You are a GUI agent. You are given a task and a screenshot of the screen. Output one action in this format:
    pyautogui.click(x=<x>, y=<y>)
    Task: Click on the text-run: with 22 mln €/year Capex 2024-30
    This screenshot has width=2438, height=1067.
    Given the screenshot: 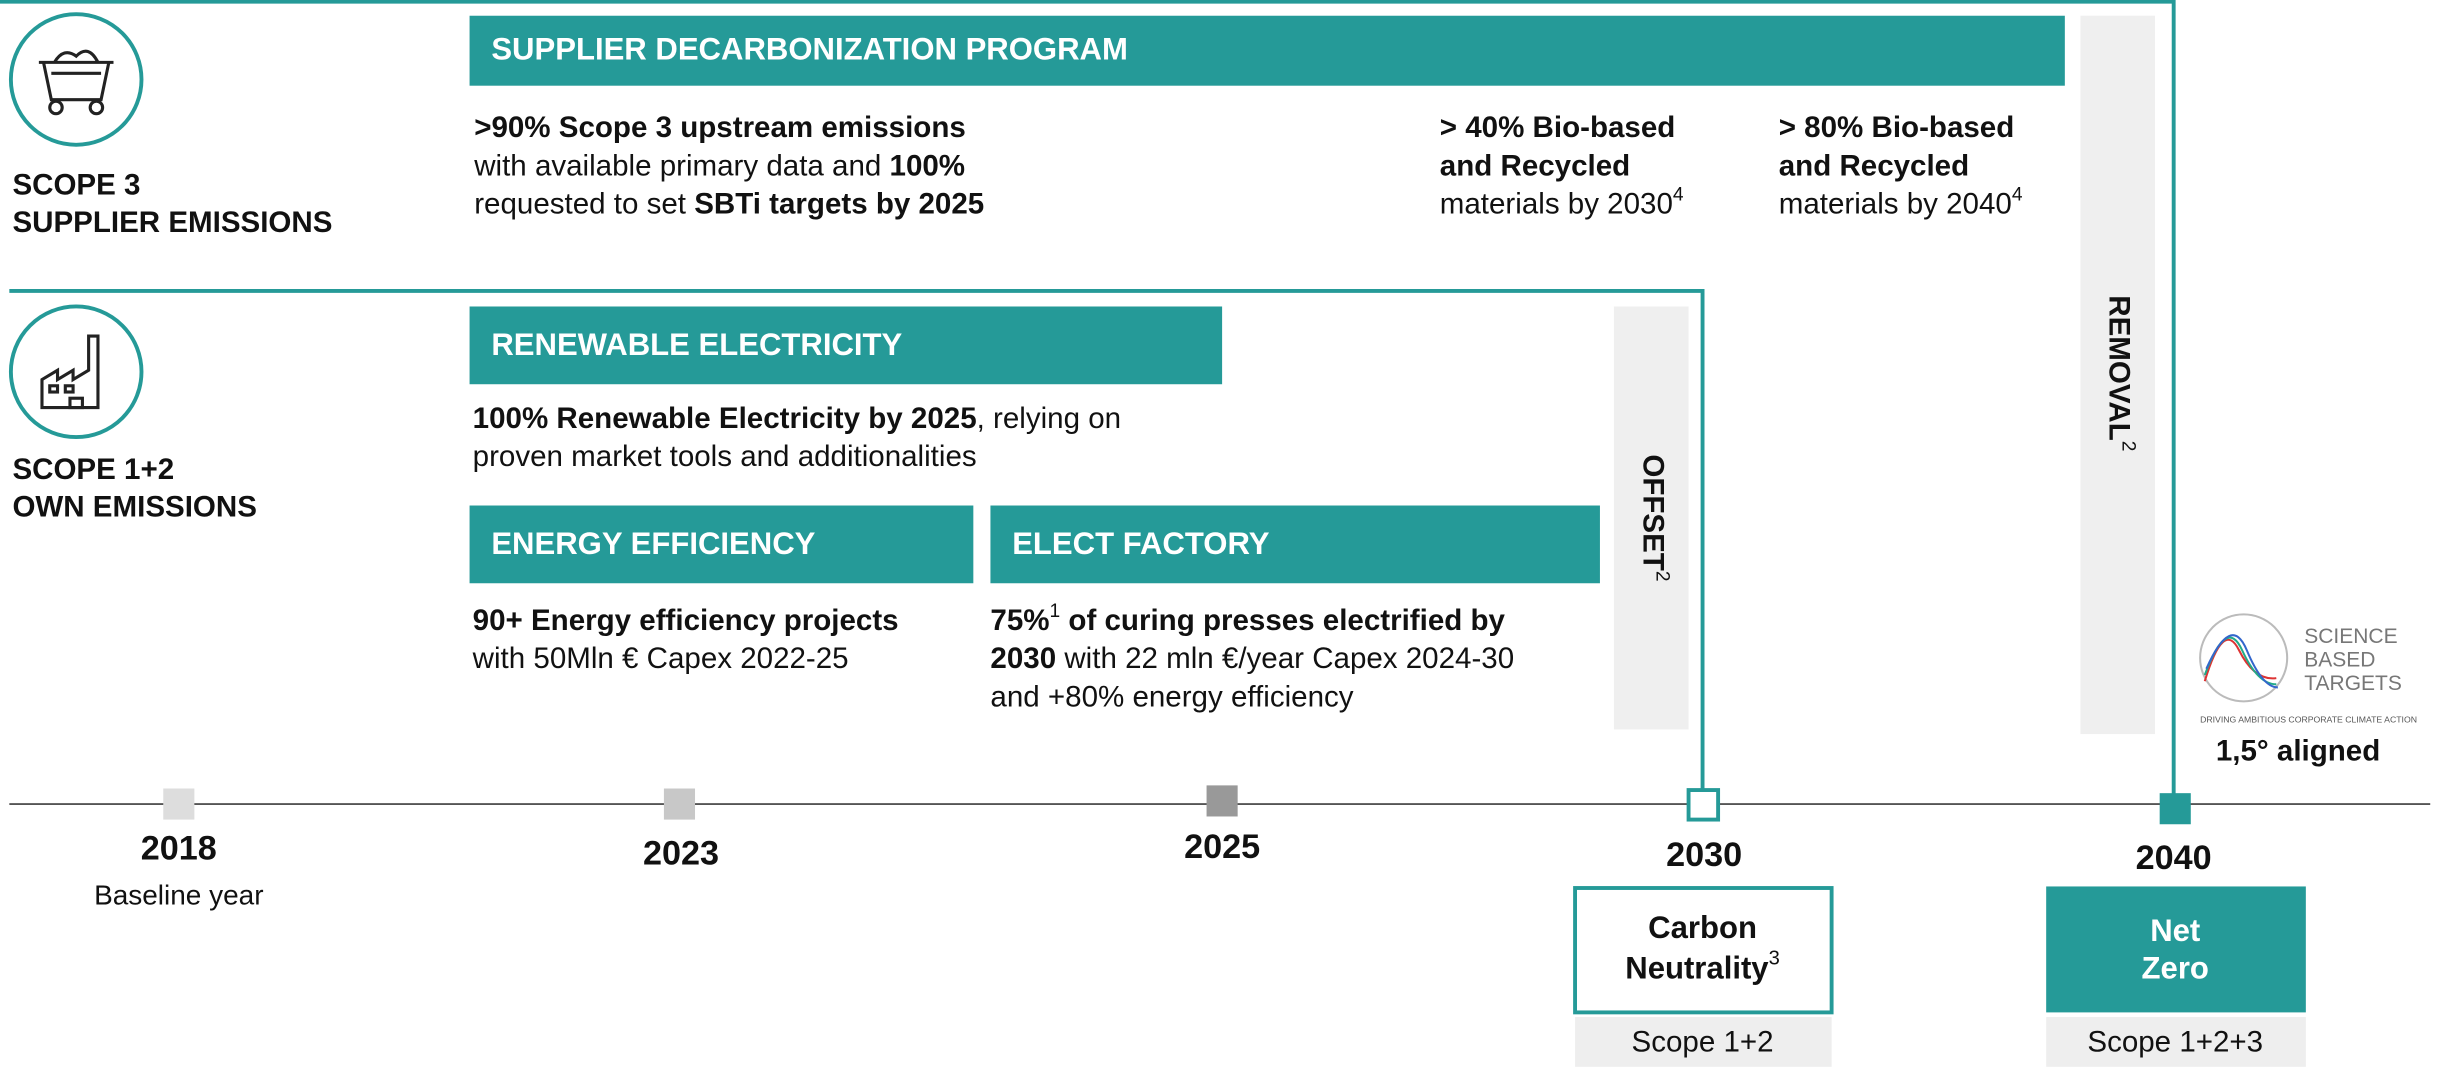 What is the action you would take?
    pyautogui.click(x=1285, y=658)
    